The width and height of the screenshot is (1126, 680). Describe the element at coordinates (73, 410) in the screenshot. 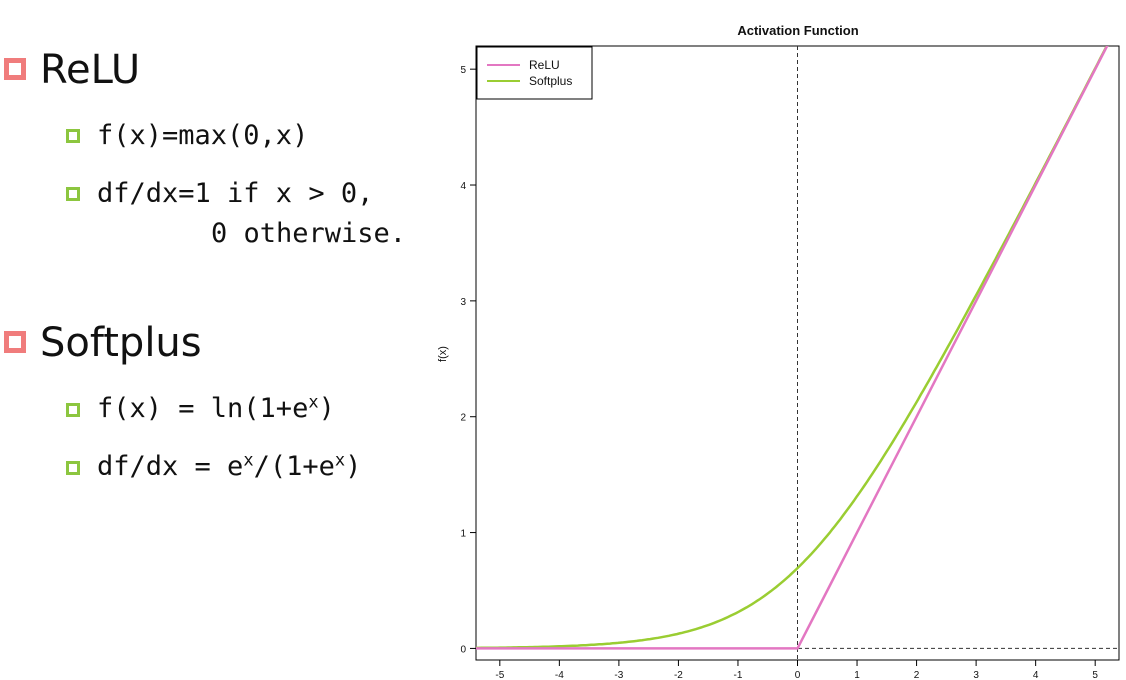

I see `softplus-formula-bullet-icon` at that location.